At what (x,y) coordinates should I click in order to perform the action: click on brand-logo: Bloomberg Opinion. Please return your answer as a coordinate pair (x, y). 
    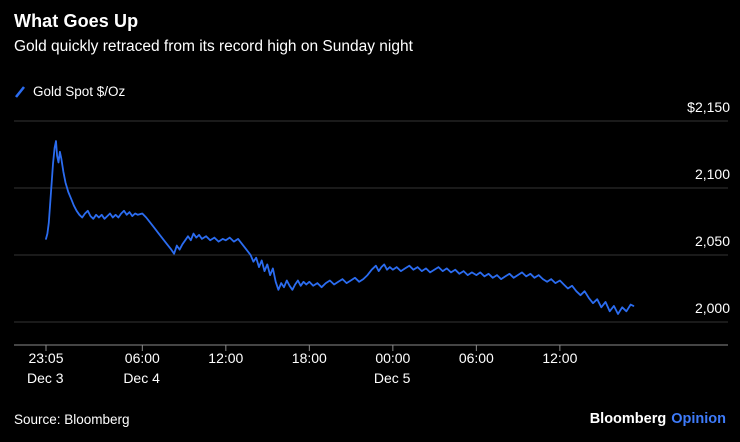
    Looking at the image, I should click on (658, 419).